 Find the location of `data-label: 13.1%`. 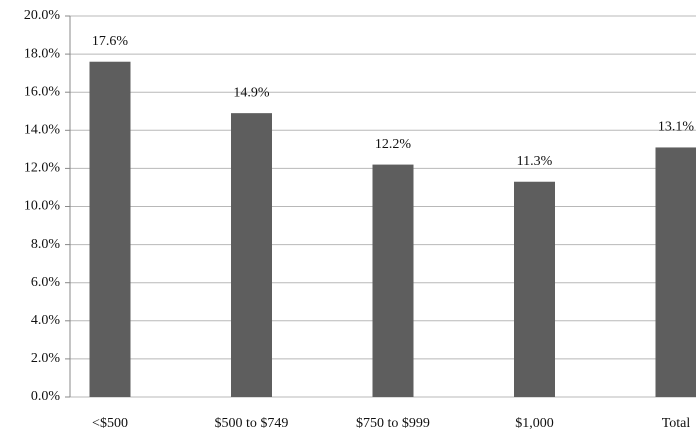

data-label: 13.1% is located at coordinates (676, 127).